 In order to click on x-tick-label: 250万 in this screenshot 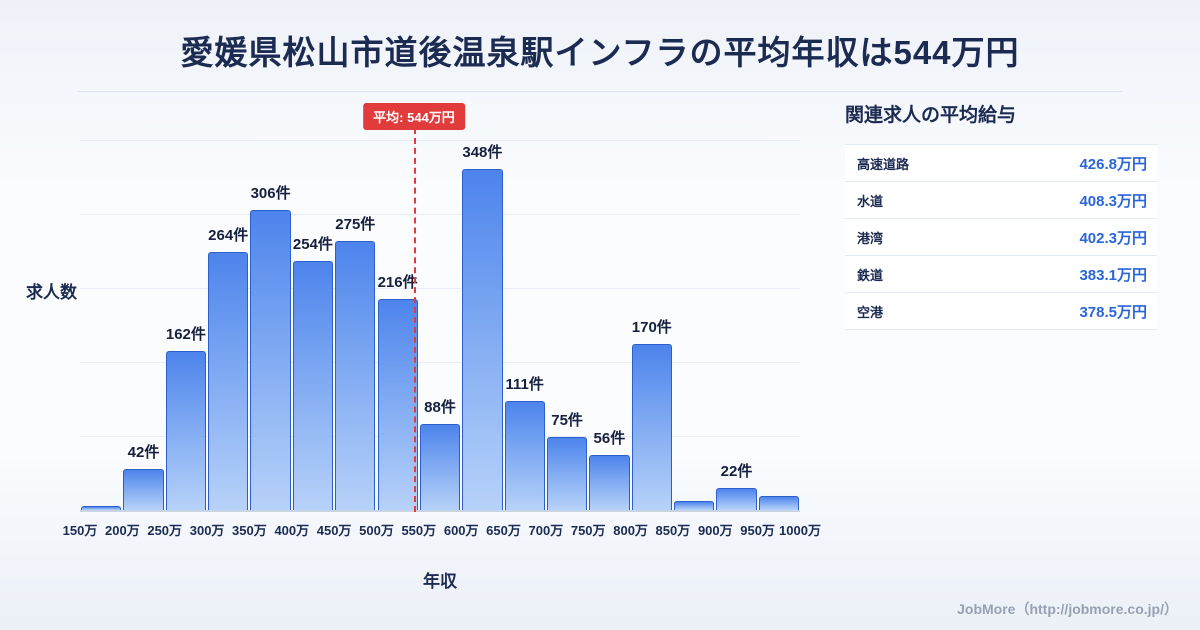, I will do `click(165, 530)`.